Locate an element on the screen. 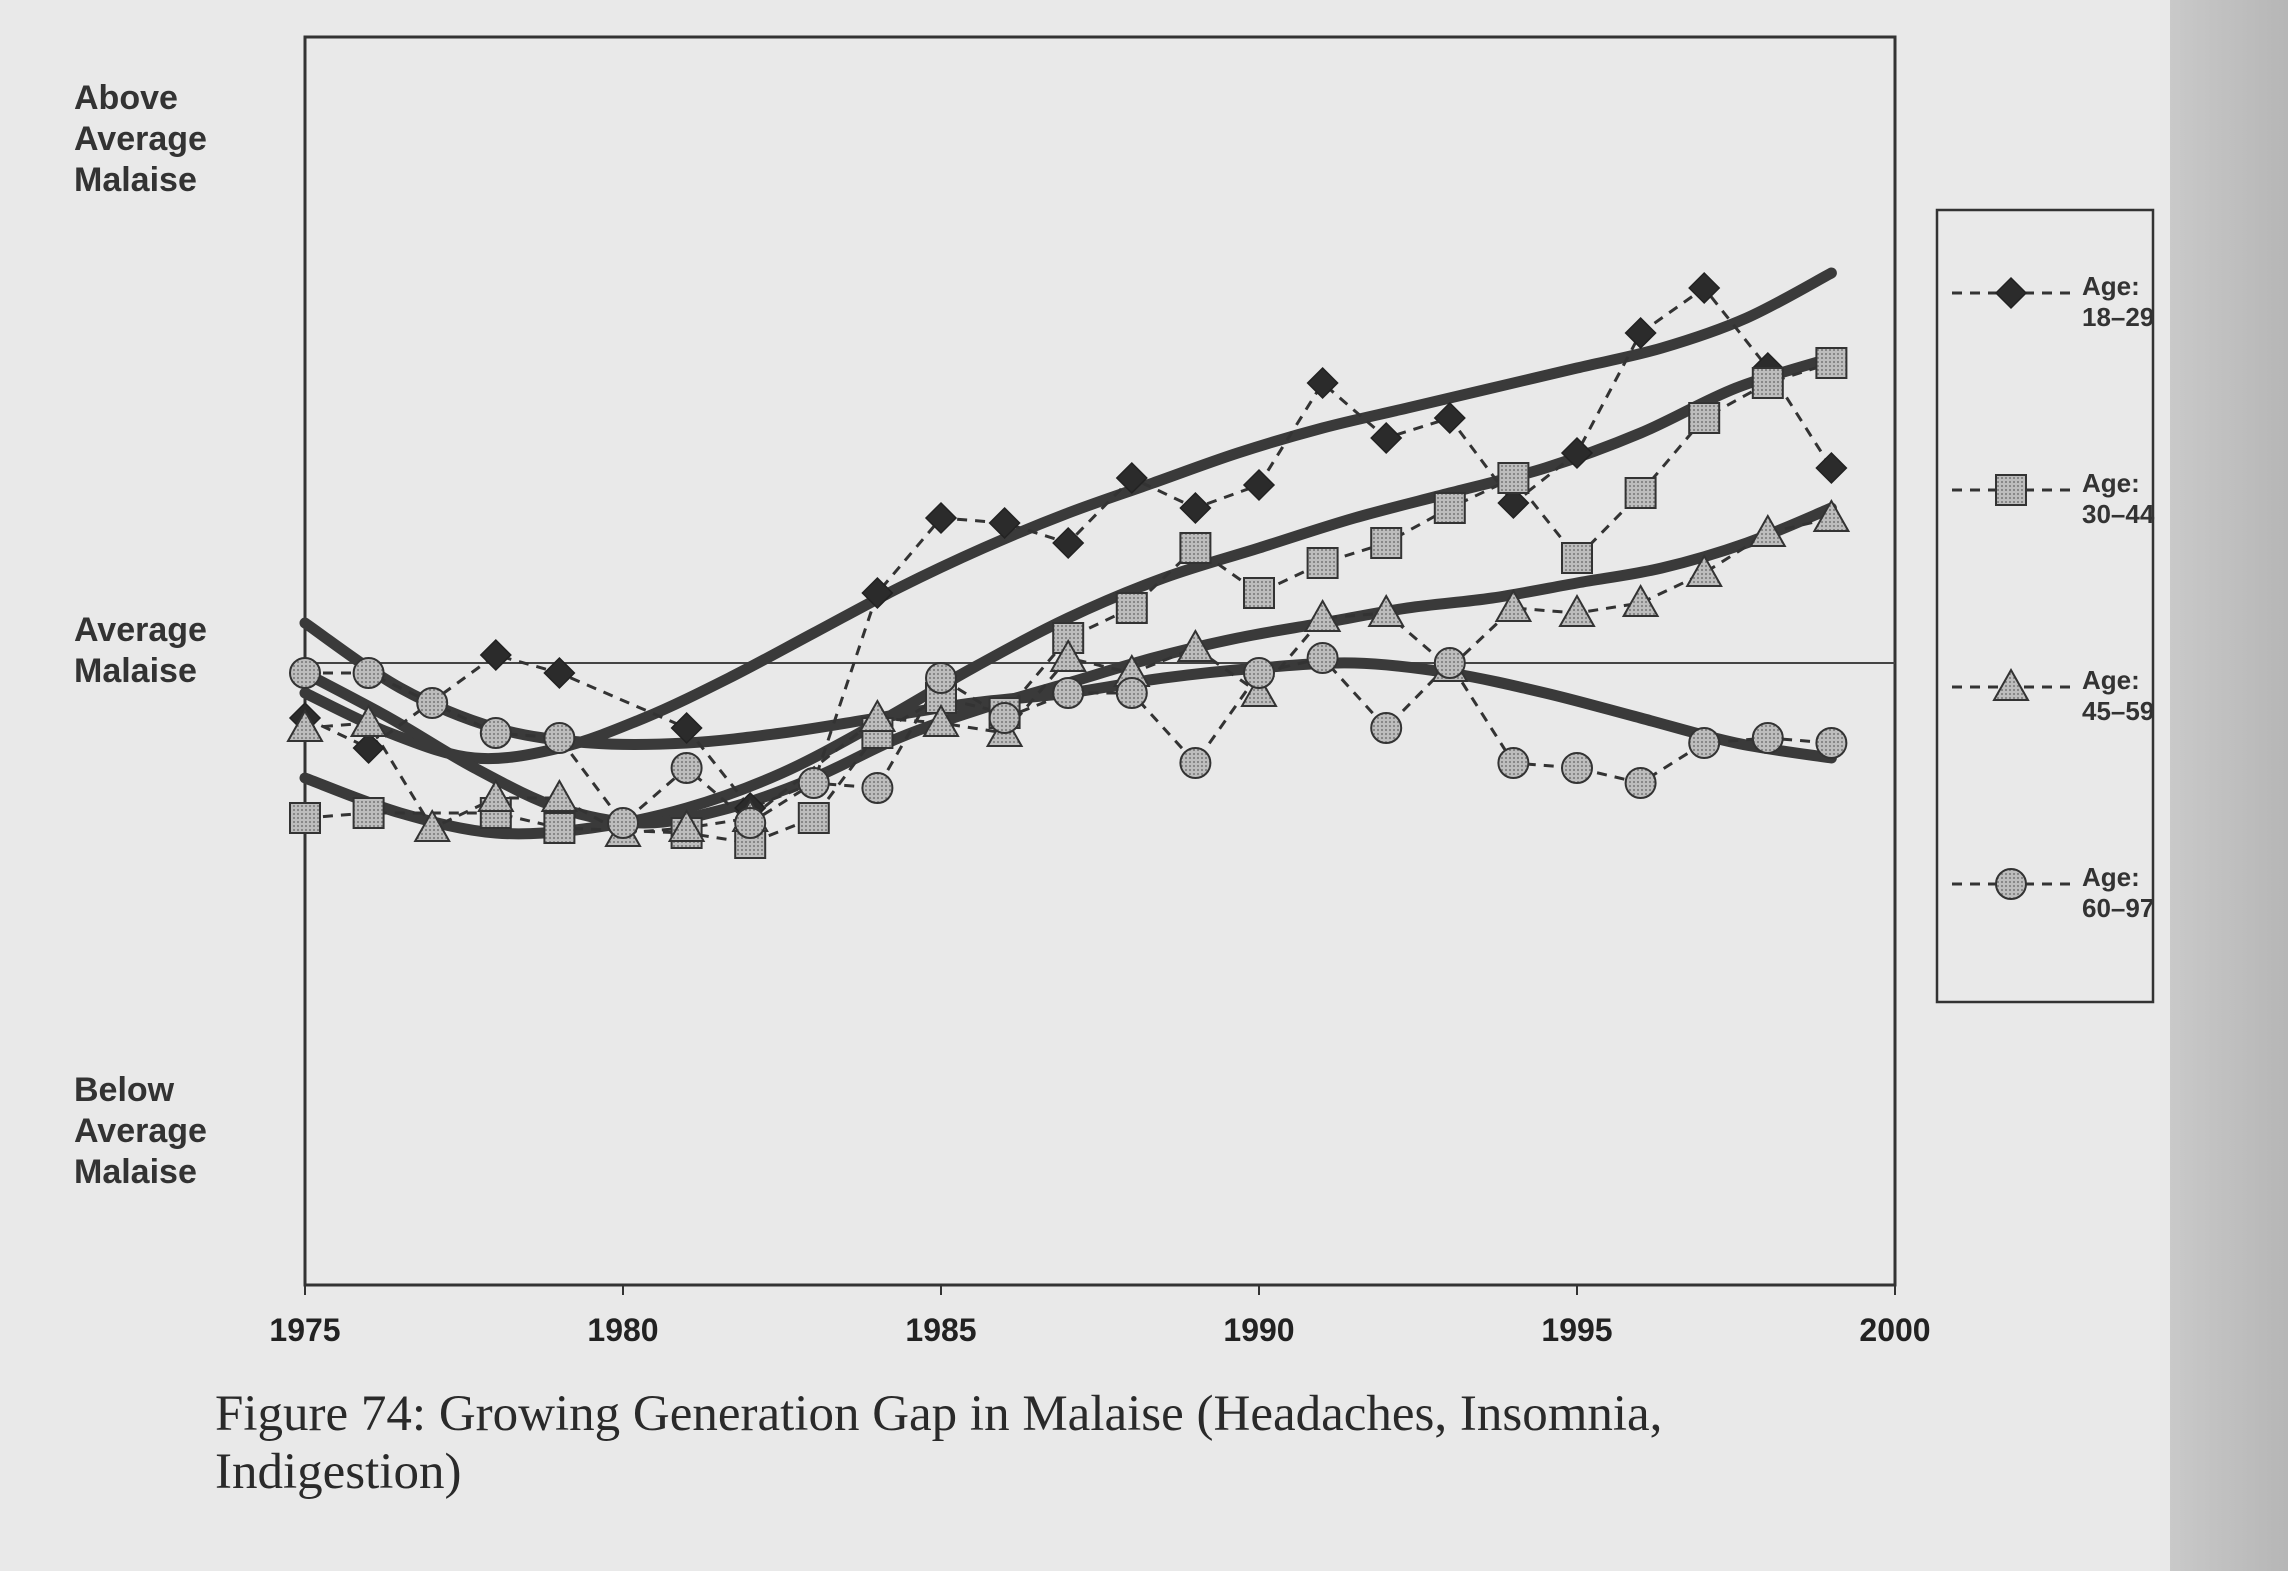  x-tick-label: 1985 is located at coordinates (941, 1330).